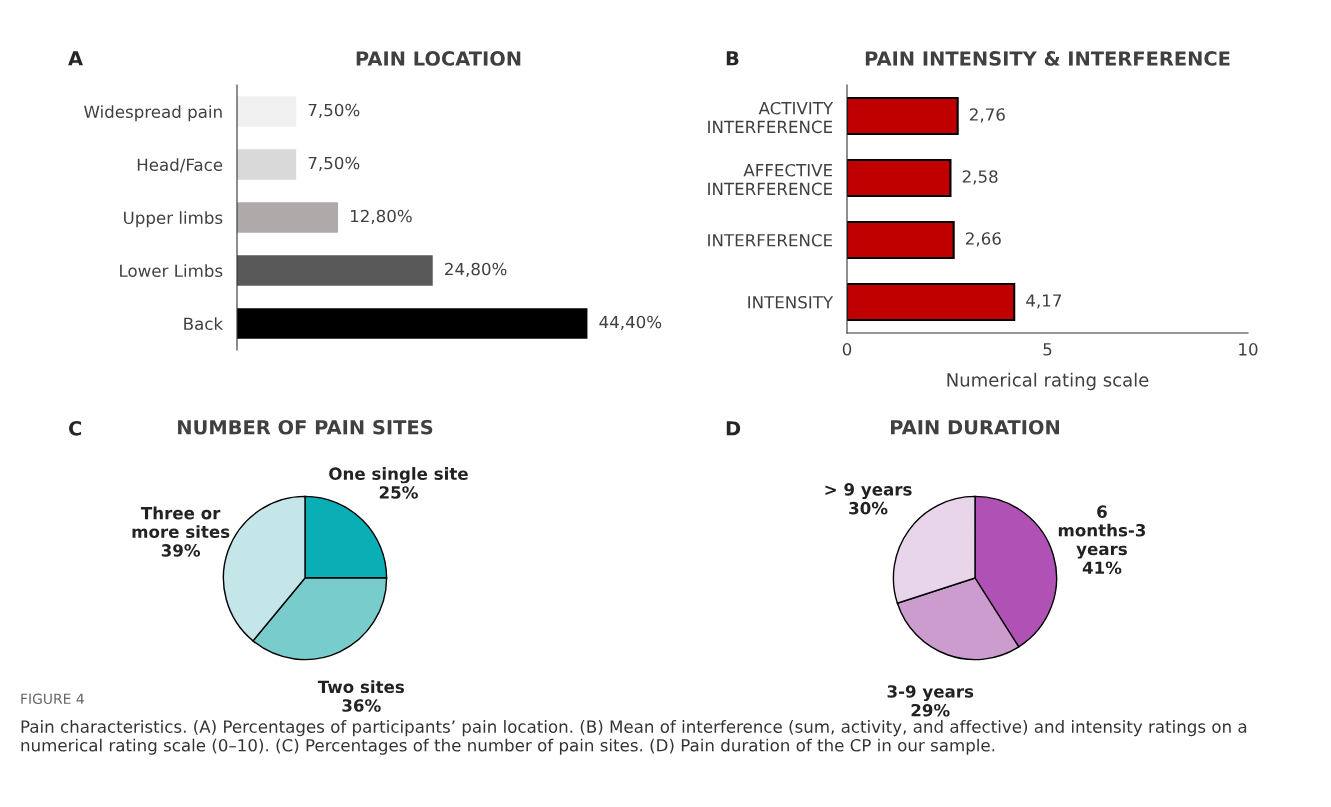  What do you see at coordinates (1048, 381) in the screenshot?
I see `x-axis-title: Numerical rating scale` at bounding box center [1048, 381].